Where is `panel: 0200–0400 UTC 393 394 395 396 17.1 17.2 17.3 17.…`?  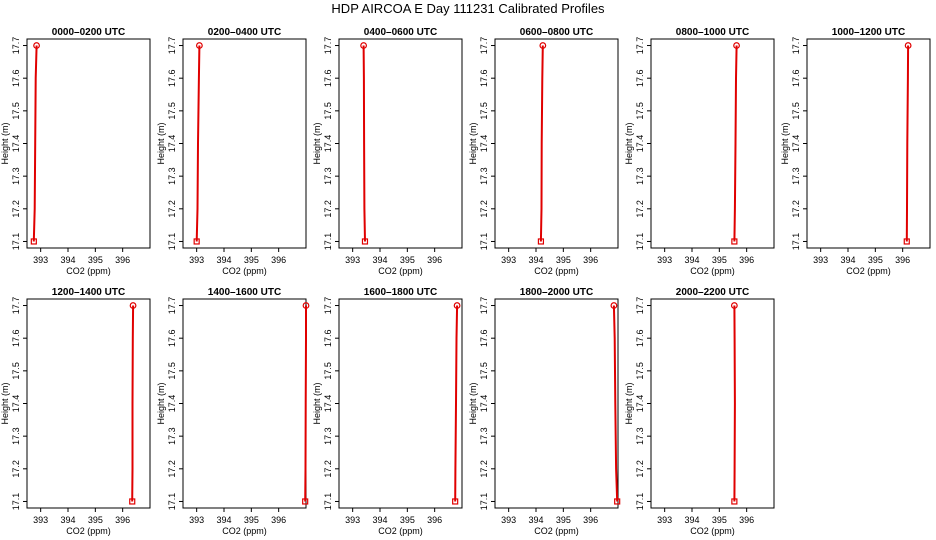
panel: 0200–0400 UTC 393 394 395 396 17.1 17.2 17.3 17.… is located at coordinates (231, 151).